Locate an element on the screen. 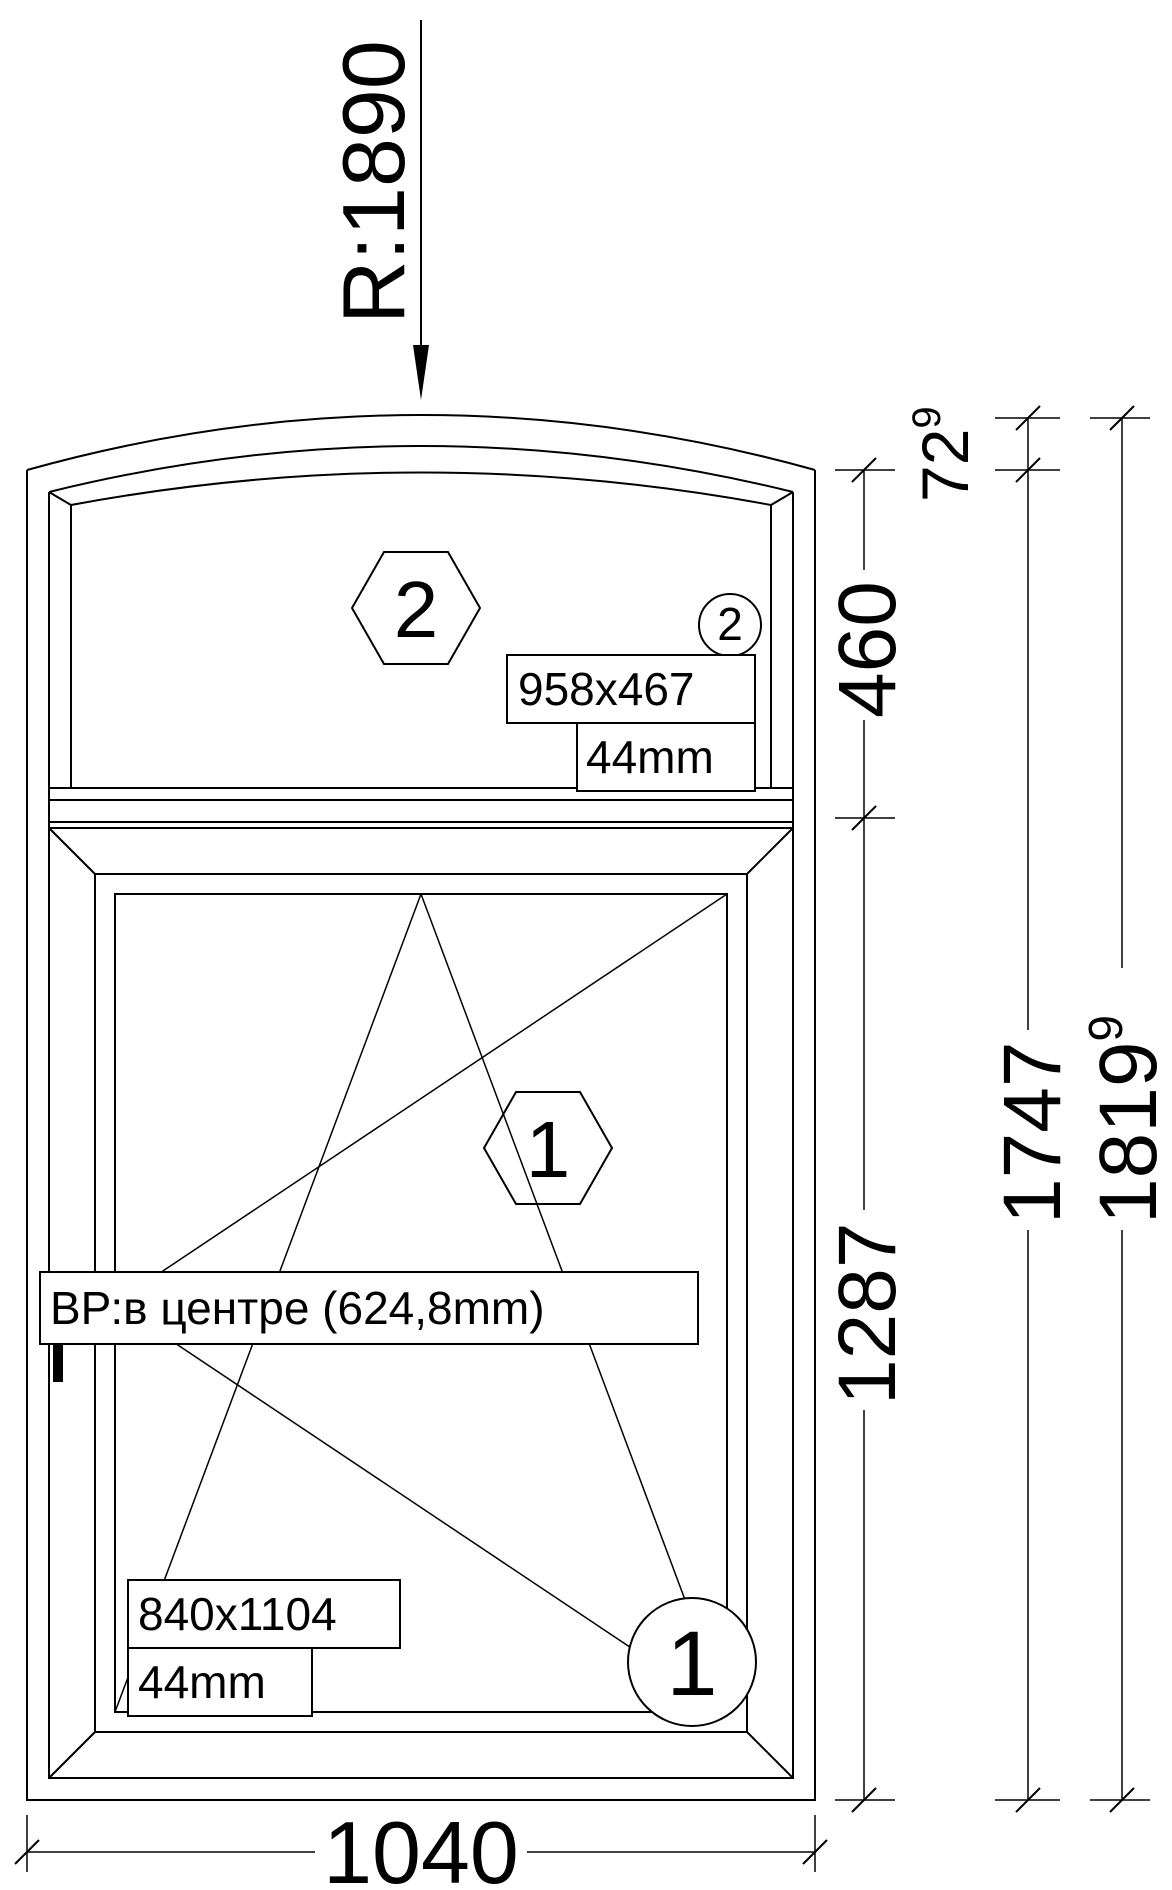 The height and width of the screenshot is (1890, 1172). overall-width: 1040 is located at coordinates (421, 1846).